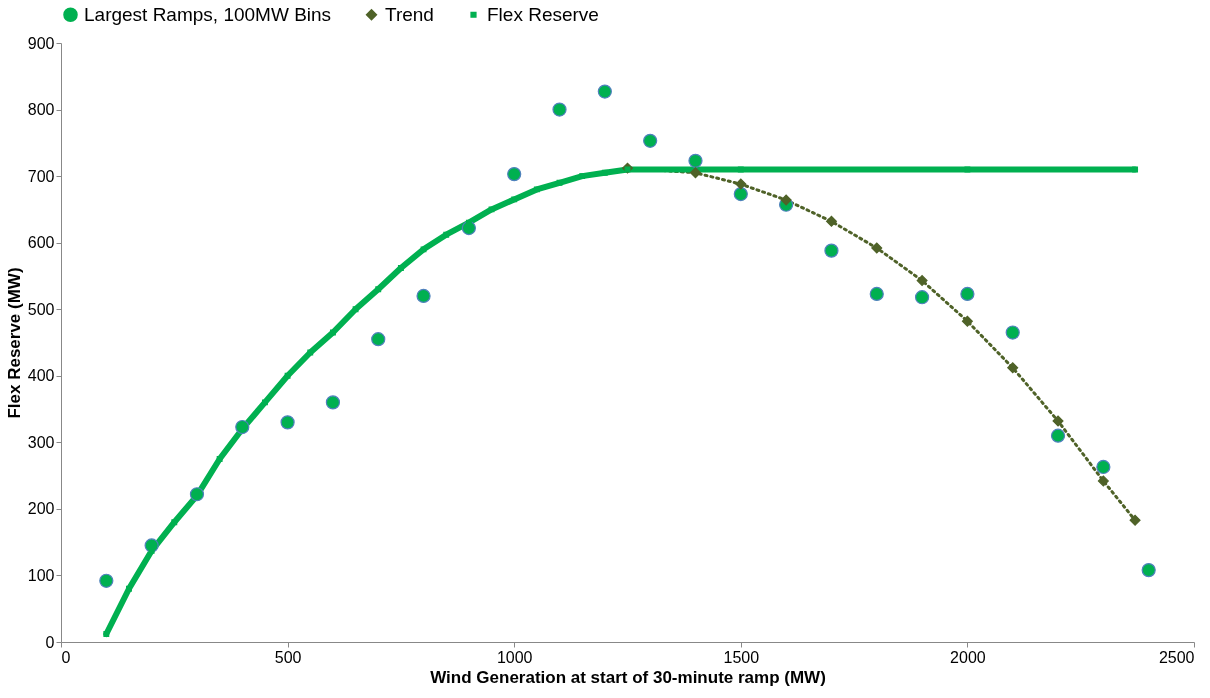  Describe the element at coordinates (741, 657) in the screenshot. I see `x-tick-label: 1500` at that location.